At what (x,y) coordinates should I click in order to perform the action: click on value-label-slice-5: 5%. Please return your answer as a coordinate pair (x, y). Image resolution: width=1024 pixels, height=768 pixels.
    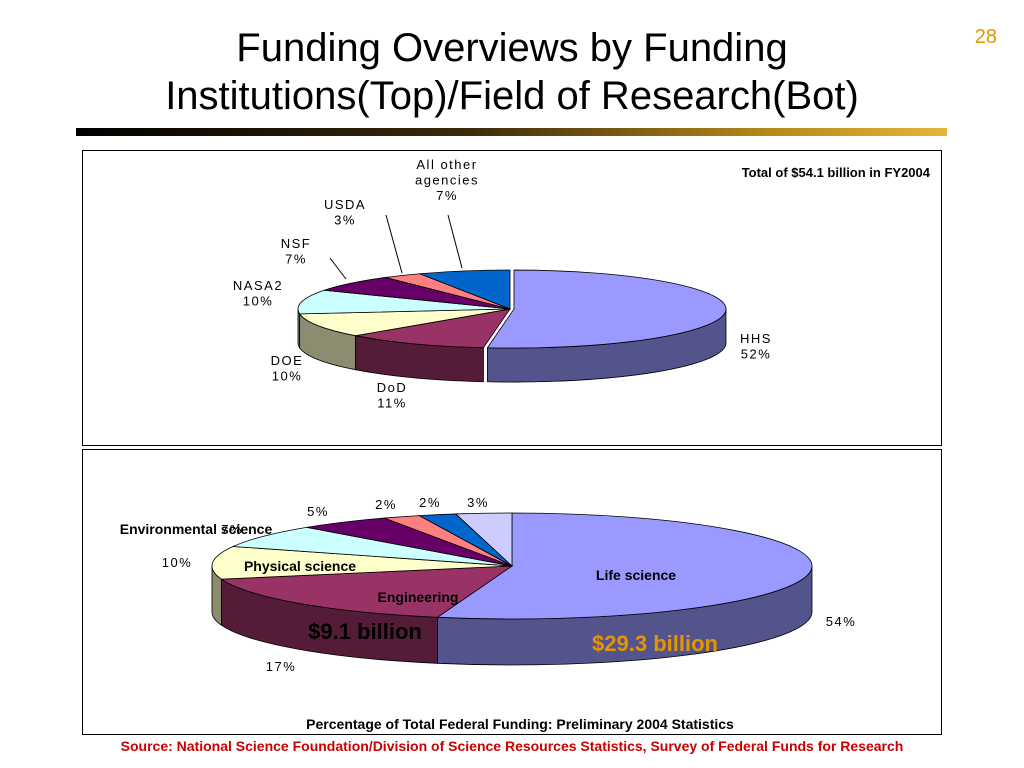
    Looking at the image, I should click on (318, 511).